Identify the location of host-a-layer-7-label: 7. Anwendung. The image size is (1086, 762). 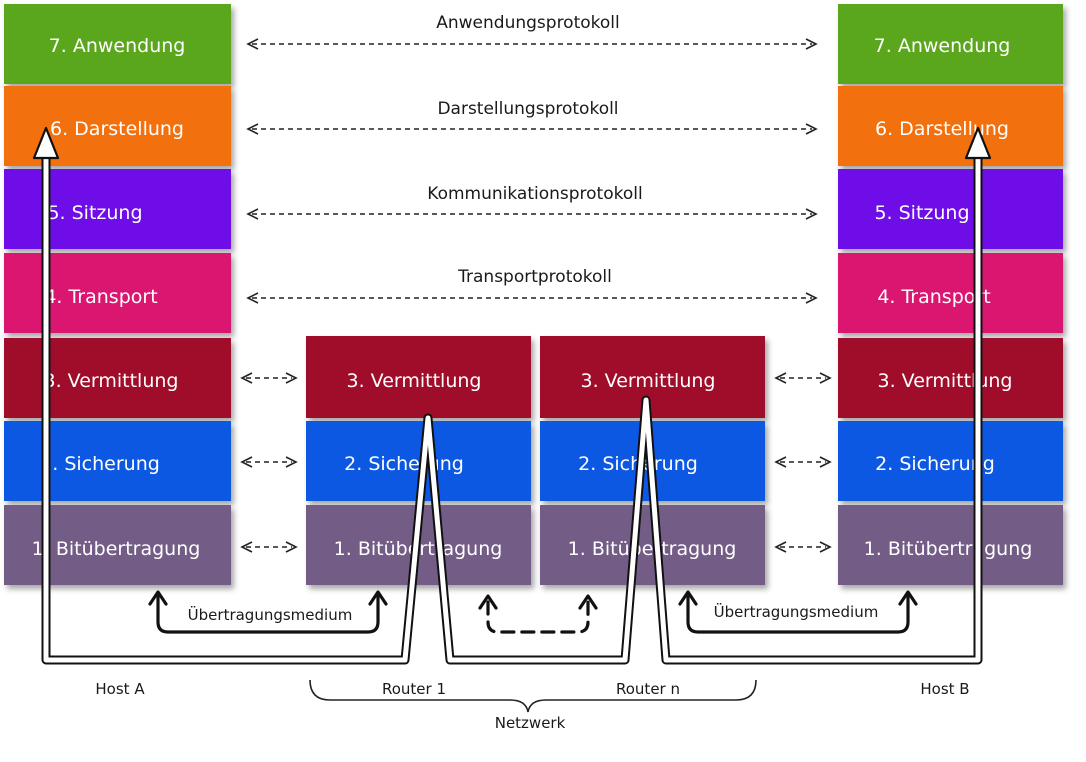
(117, 46).